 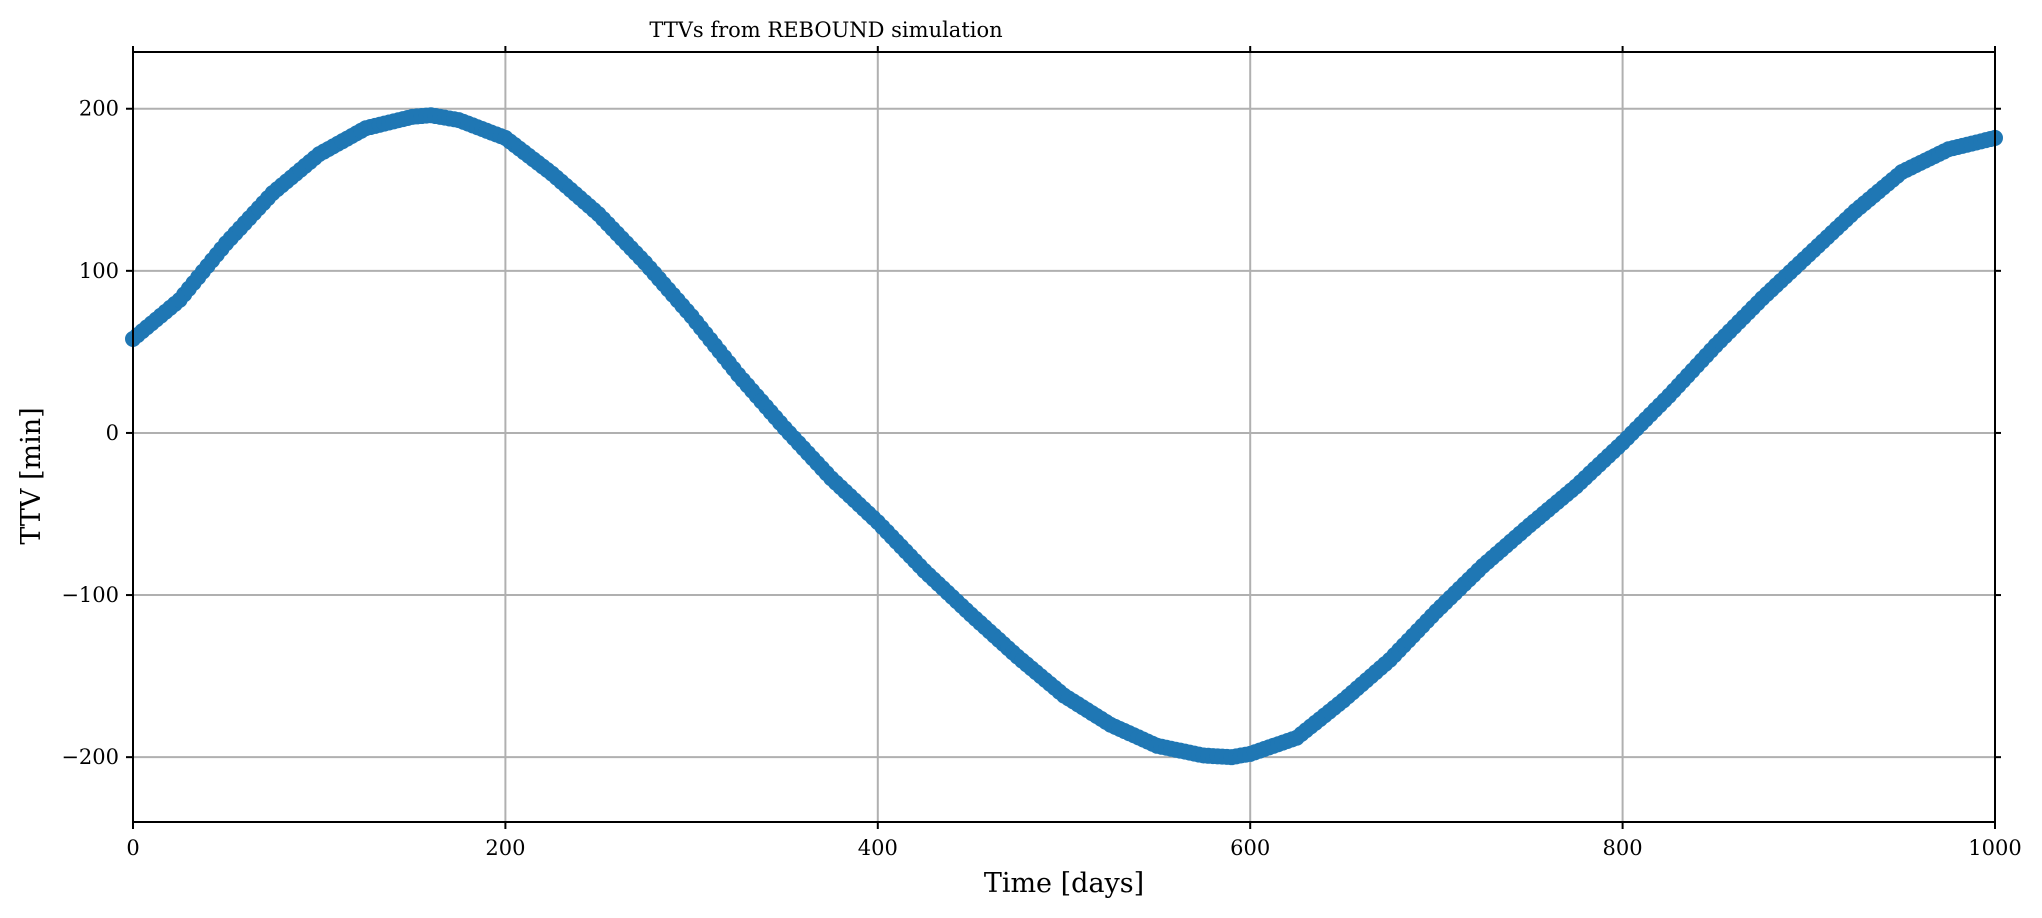 I want to click on x-tick-label: 0, so click(x=132, y=848).